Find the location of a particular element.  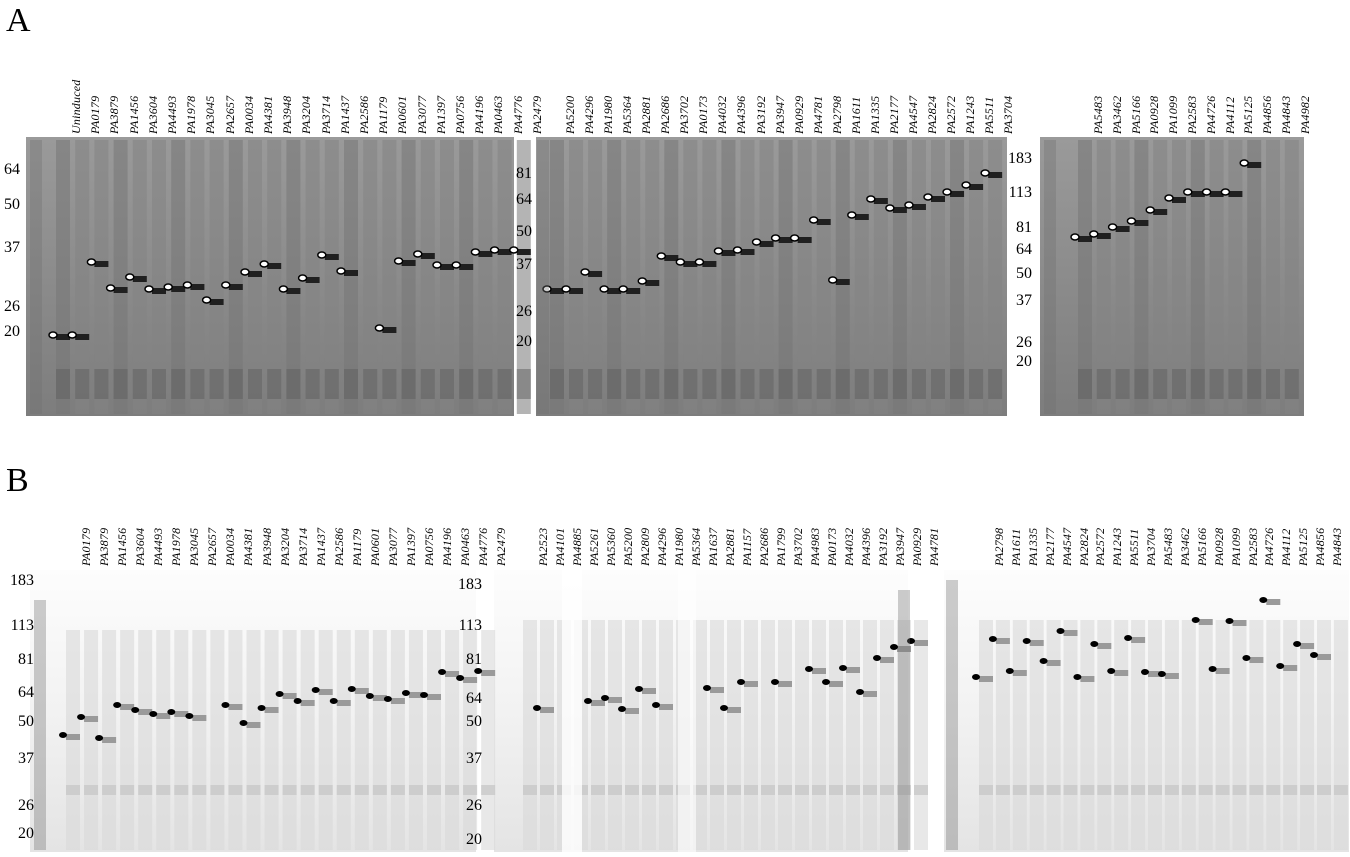

lane-label: PA4112 is located at coordinates (1286, 547).